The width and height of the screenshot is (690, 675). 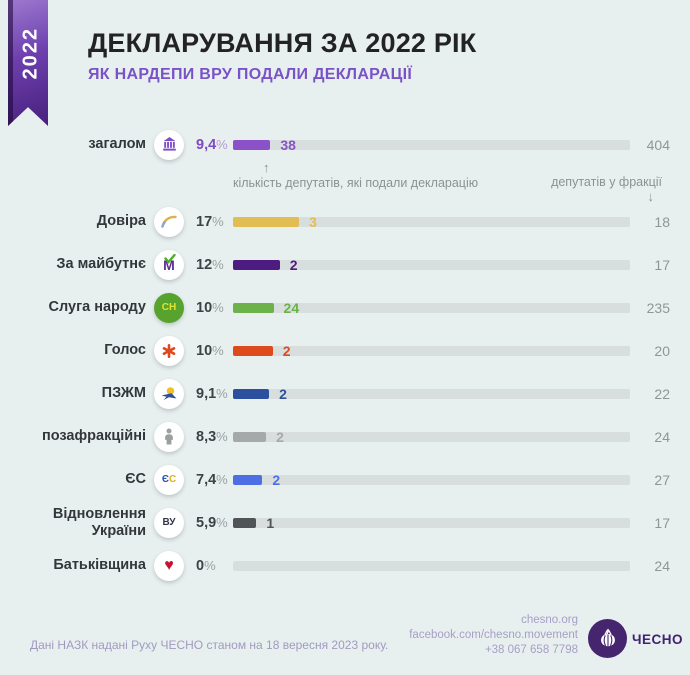 What do you see at coordinates (431, 522) in the screenshot?
I see `bar-track: 1` at bounding box center [431, 522].